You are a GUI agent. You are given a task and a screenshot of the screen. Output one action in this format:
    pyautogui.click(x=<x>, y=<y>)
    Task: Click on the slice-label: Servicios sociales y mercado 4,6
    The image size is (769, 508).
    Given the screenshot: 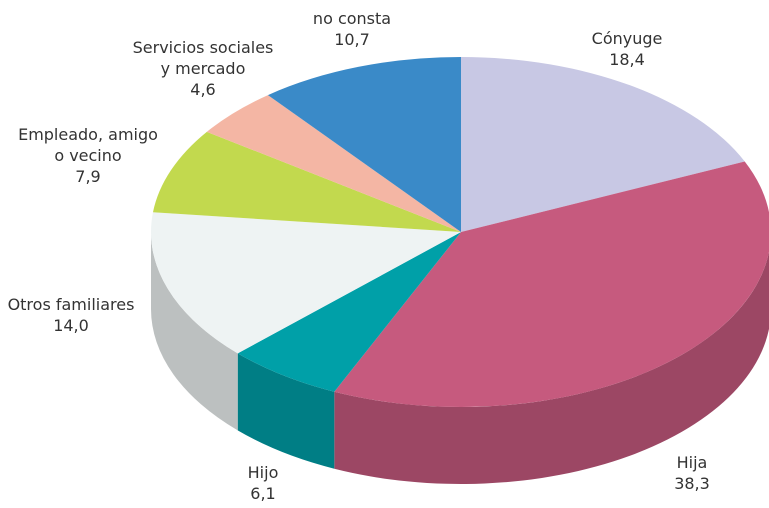 What is the action you would take?
    pyautogui.click(x=203, y=68)
    